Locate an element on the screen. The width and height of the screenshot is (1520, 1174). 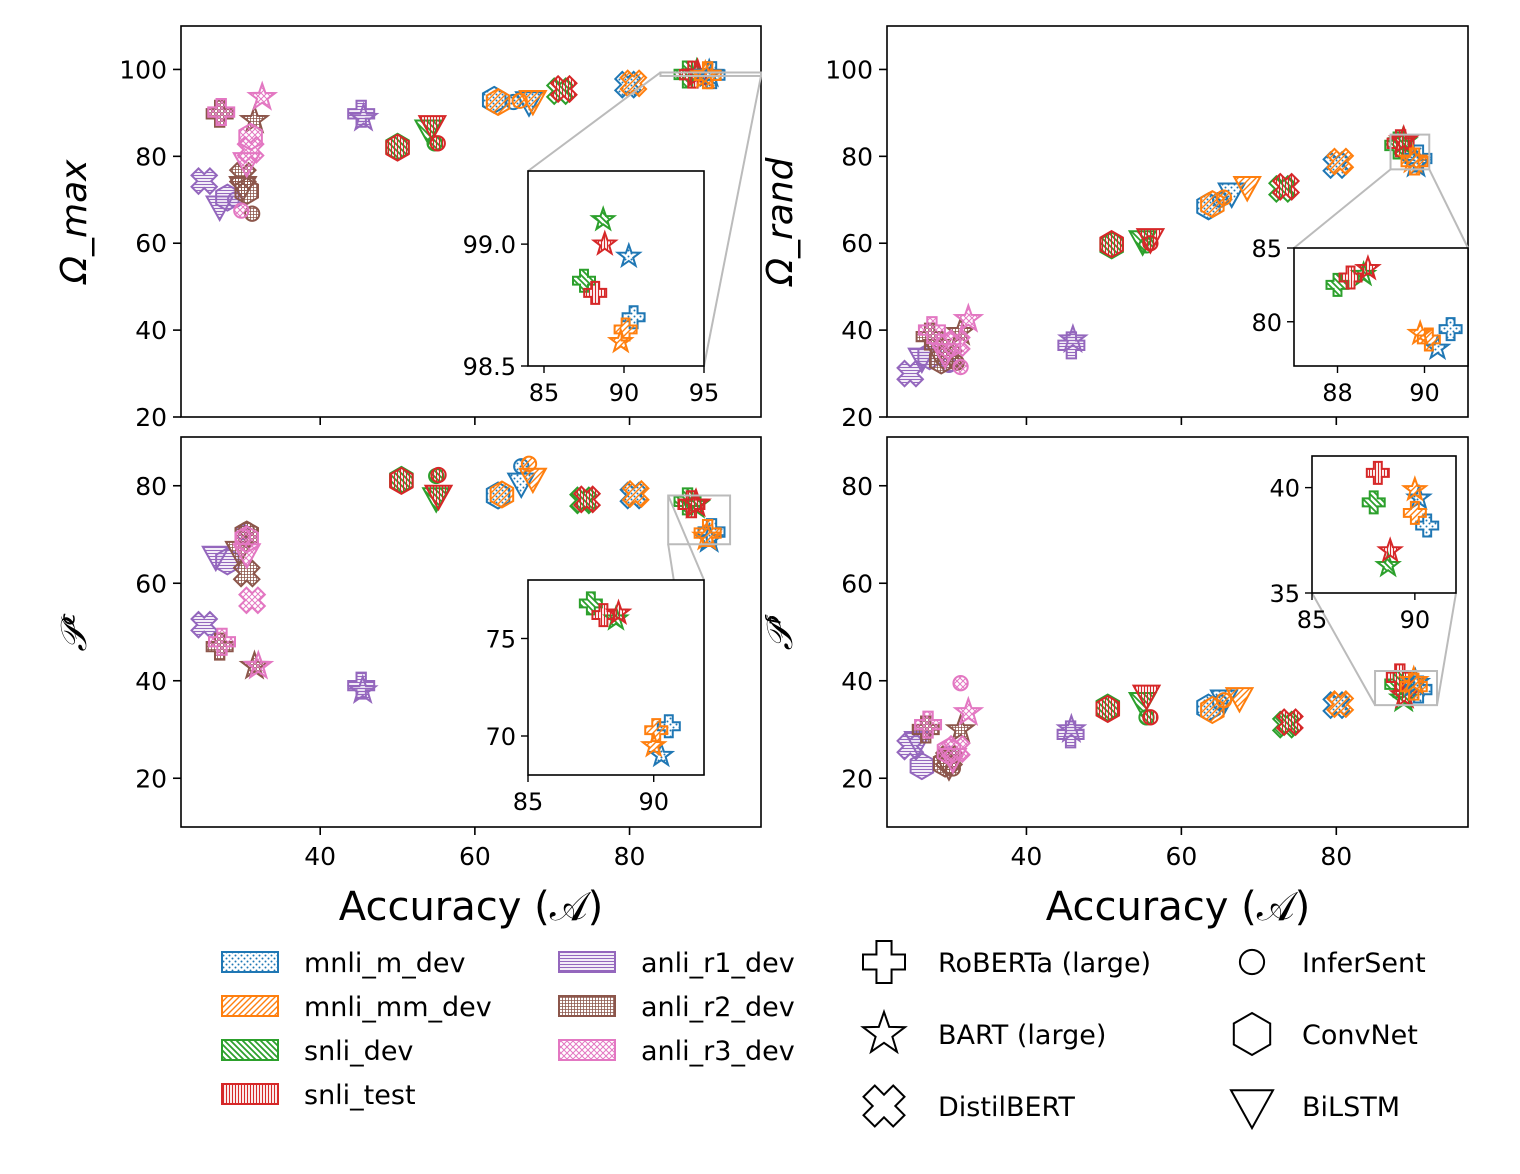
x-tick-label: 80 is located at coordinates (630, 856).